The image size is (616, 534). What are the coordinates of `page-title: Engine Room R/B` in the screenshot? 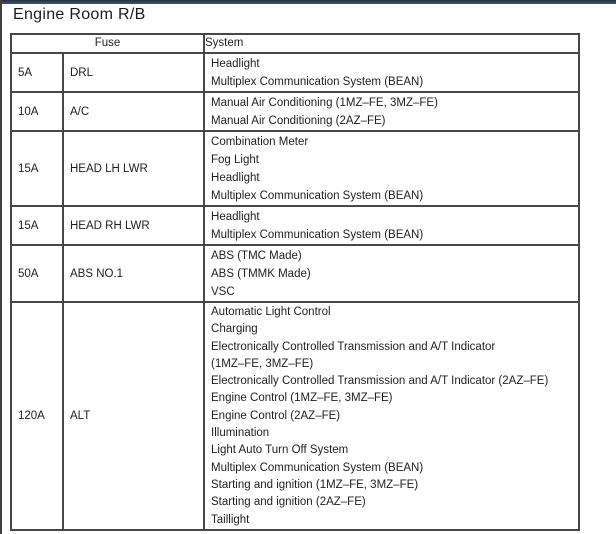 It's located at (79, 14).